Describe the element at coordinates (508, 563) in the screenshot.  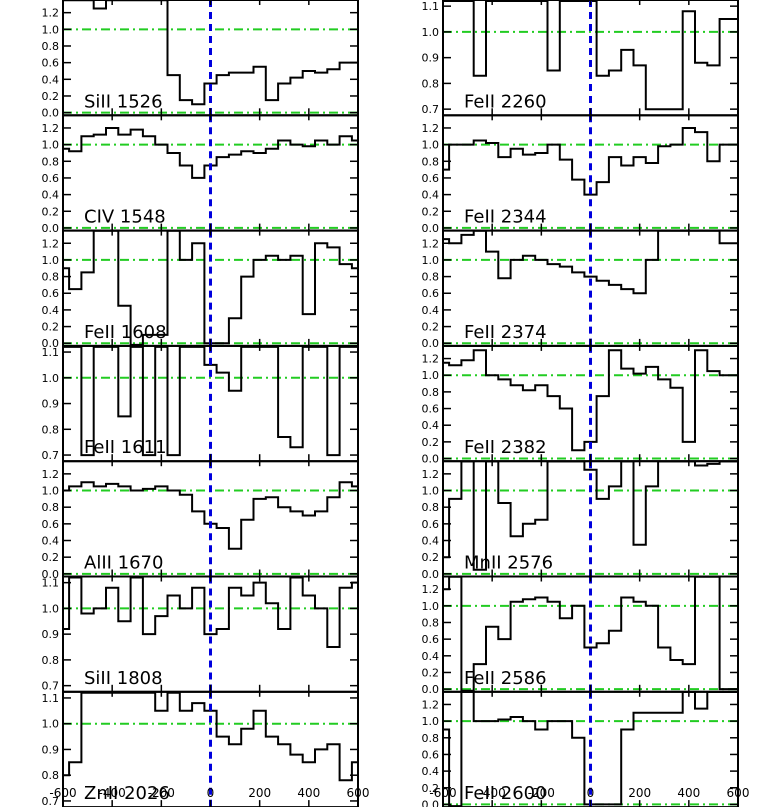
I see `panel-label: MnII 2576` at that location.